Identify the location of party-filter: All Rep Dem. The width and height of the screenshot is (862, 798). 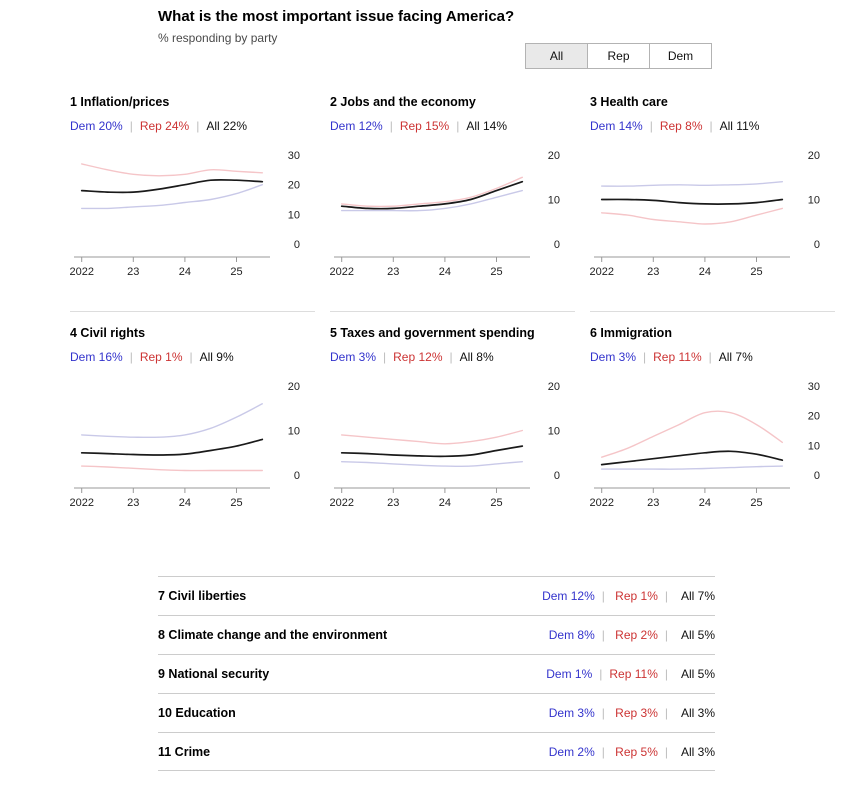
(618, 56).